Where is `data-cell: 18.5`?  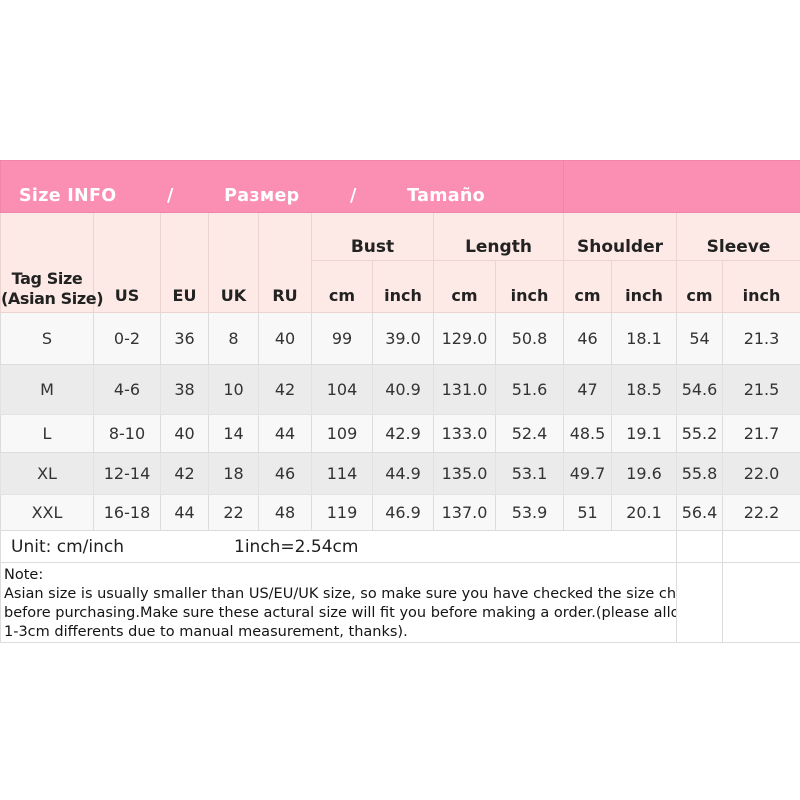
data-cell: 18.5 is located at coordinates (644, 389).